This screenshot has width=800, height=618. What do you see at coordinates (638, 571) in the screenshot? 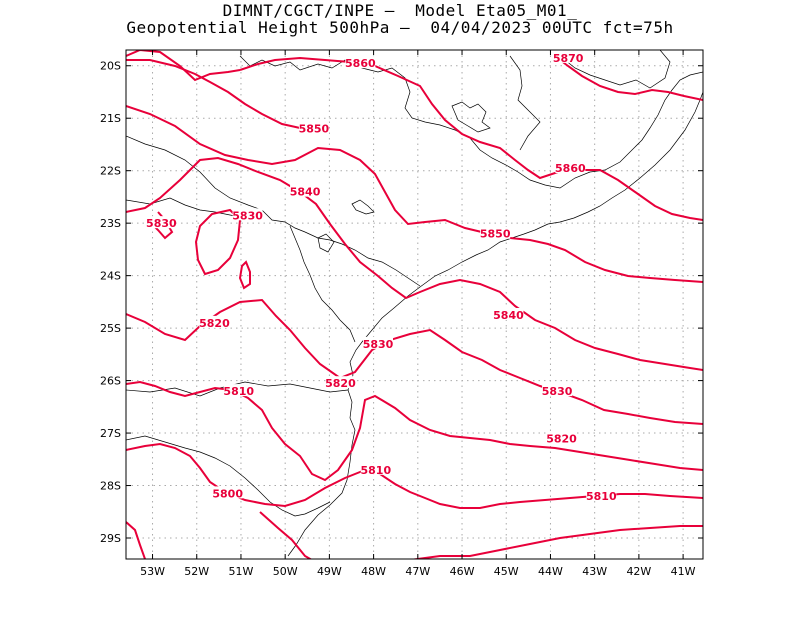
I see `lon-tick-label: 42W` at bounding box center [638, 571].